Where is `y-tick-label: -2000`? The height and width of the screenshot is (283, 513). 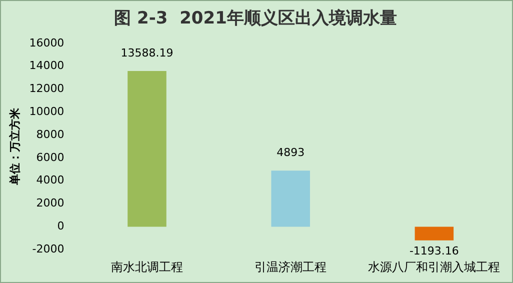 y-tick-label: -2000 is located at coordinates (48, 249).